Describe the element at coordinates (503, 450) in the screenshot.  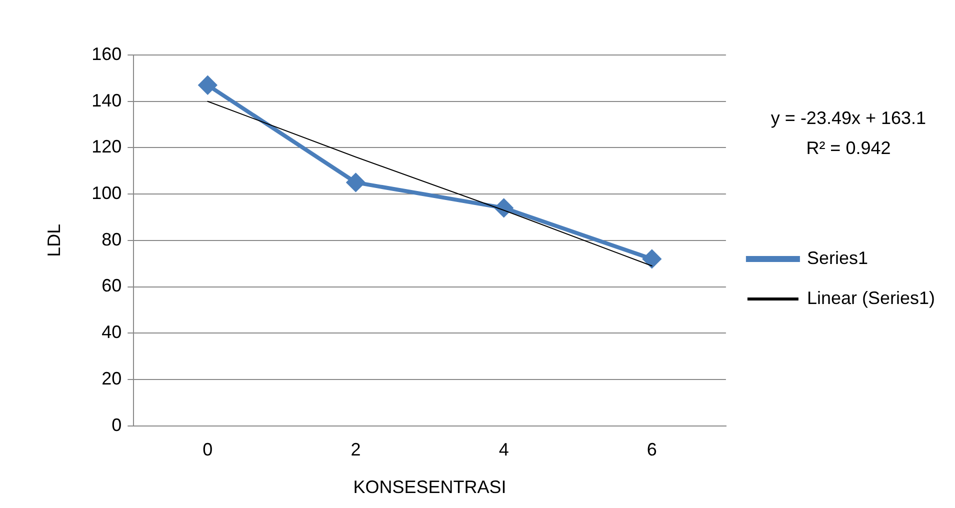
I see `x-tick-label: 4` at that location.